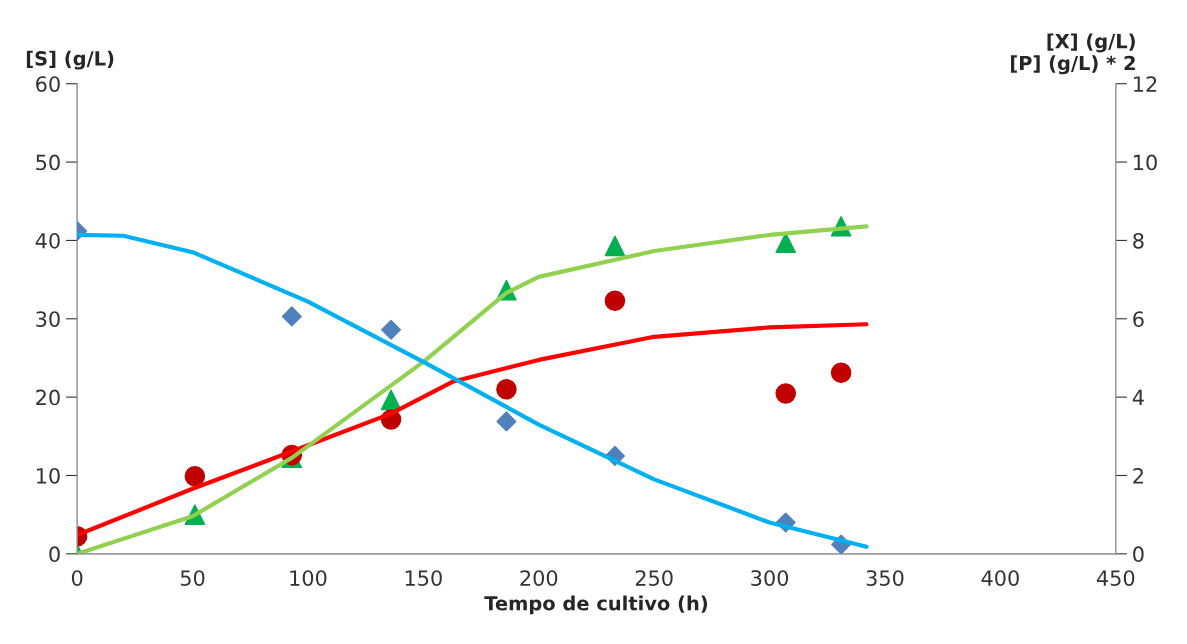 The width and height of the screenshot is (1187, 644). Describe the element at coordinates (48, 397) in the screenshot. I see `y-tick-label: 20` at that location.